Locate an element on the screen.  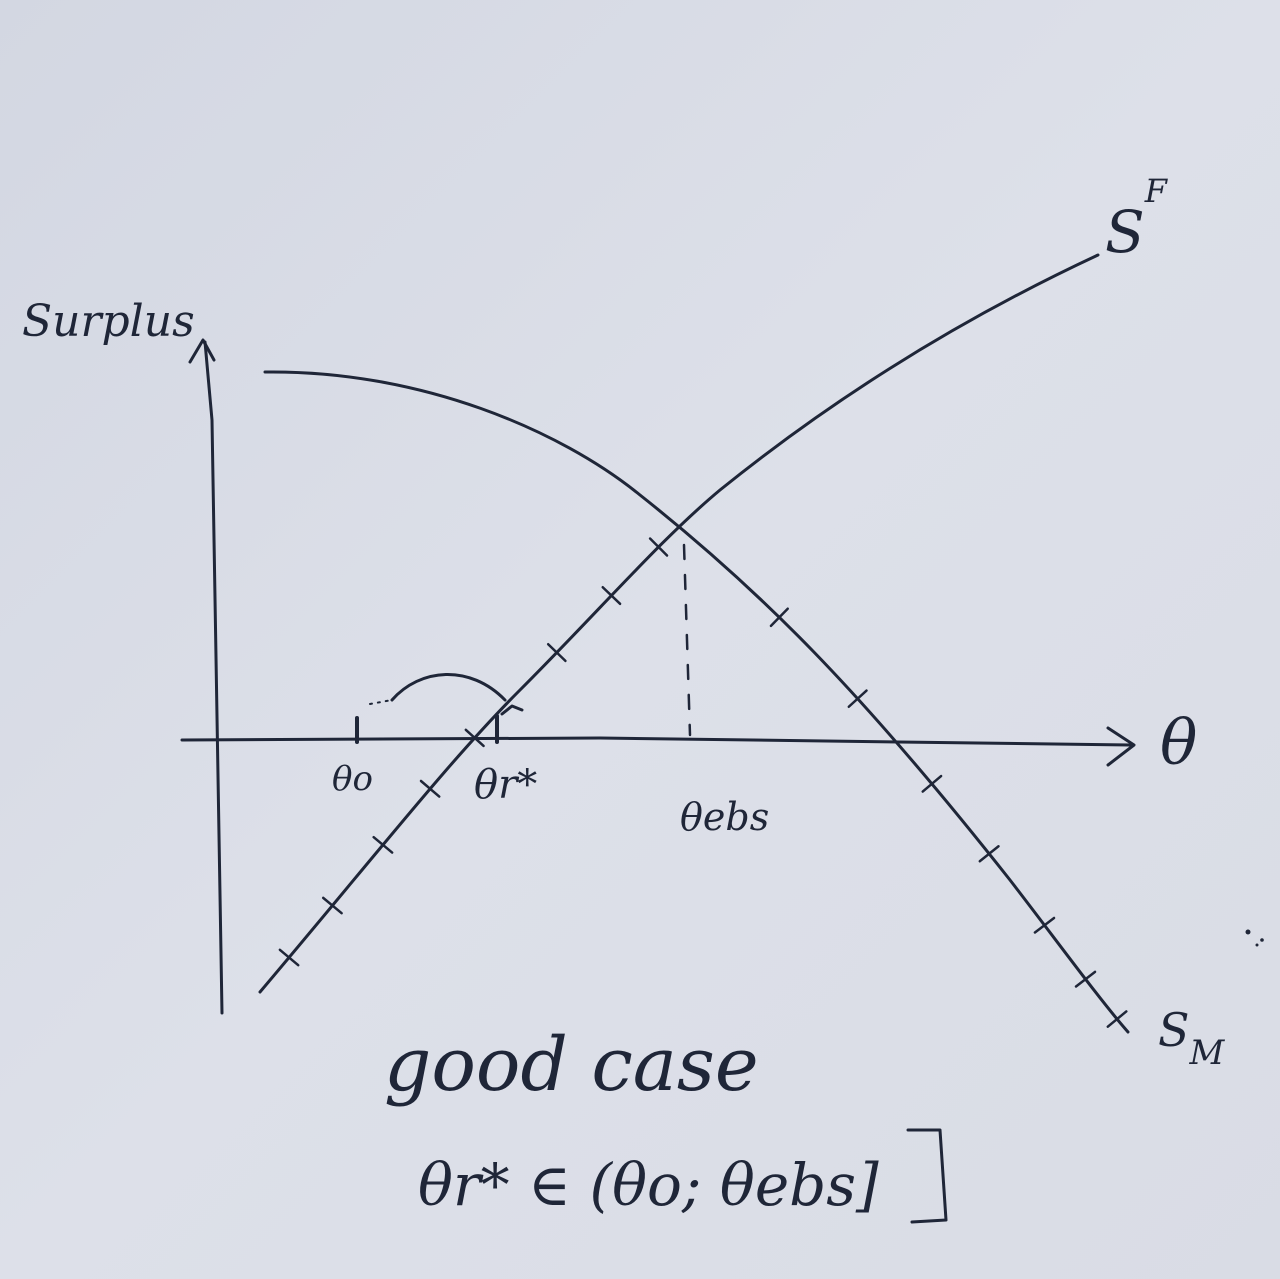
caption-line-1: good case is located at coordinates (571, 1065).